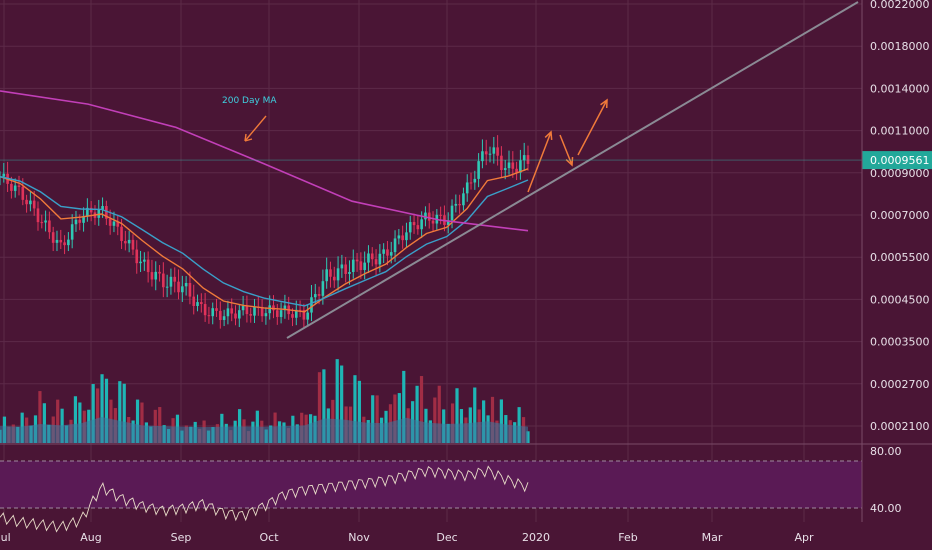 This screenshot has height=550, width=932. What do you see at coordinates (900, 215) in the screenshot?
I see `y-tick-label: 0.0007000` at bounding box center [900, 215].